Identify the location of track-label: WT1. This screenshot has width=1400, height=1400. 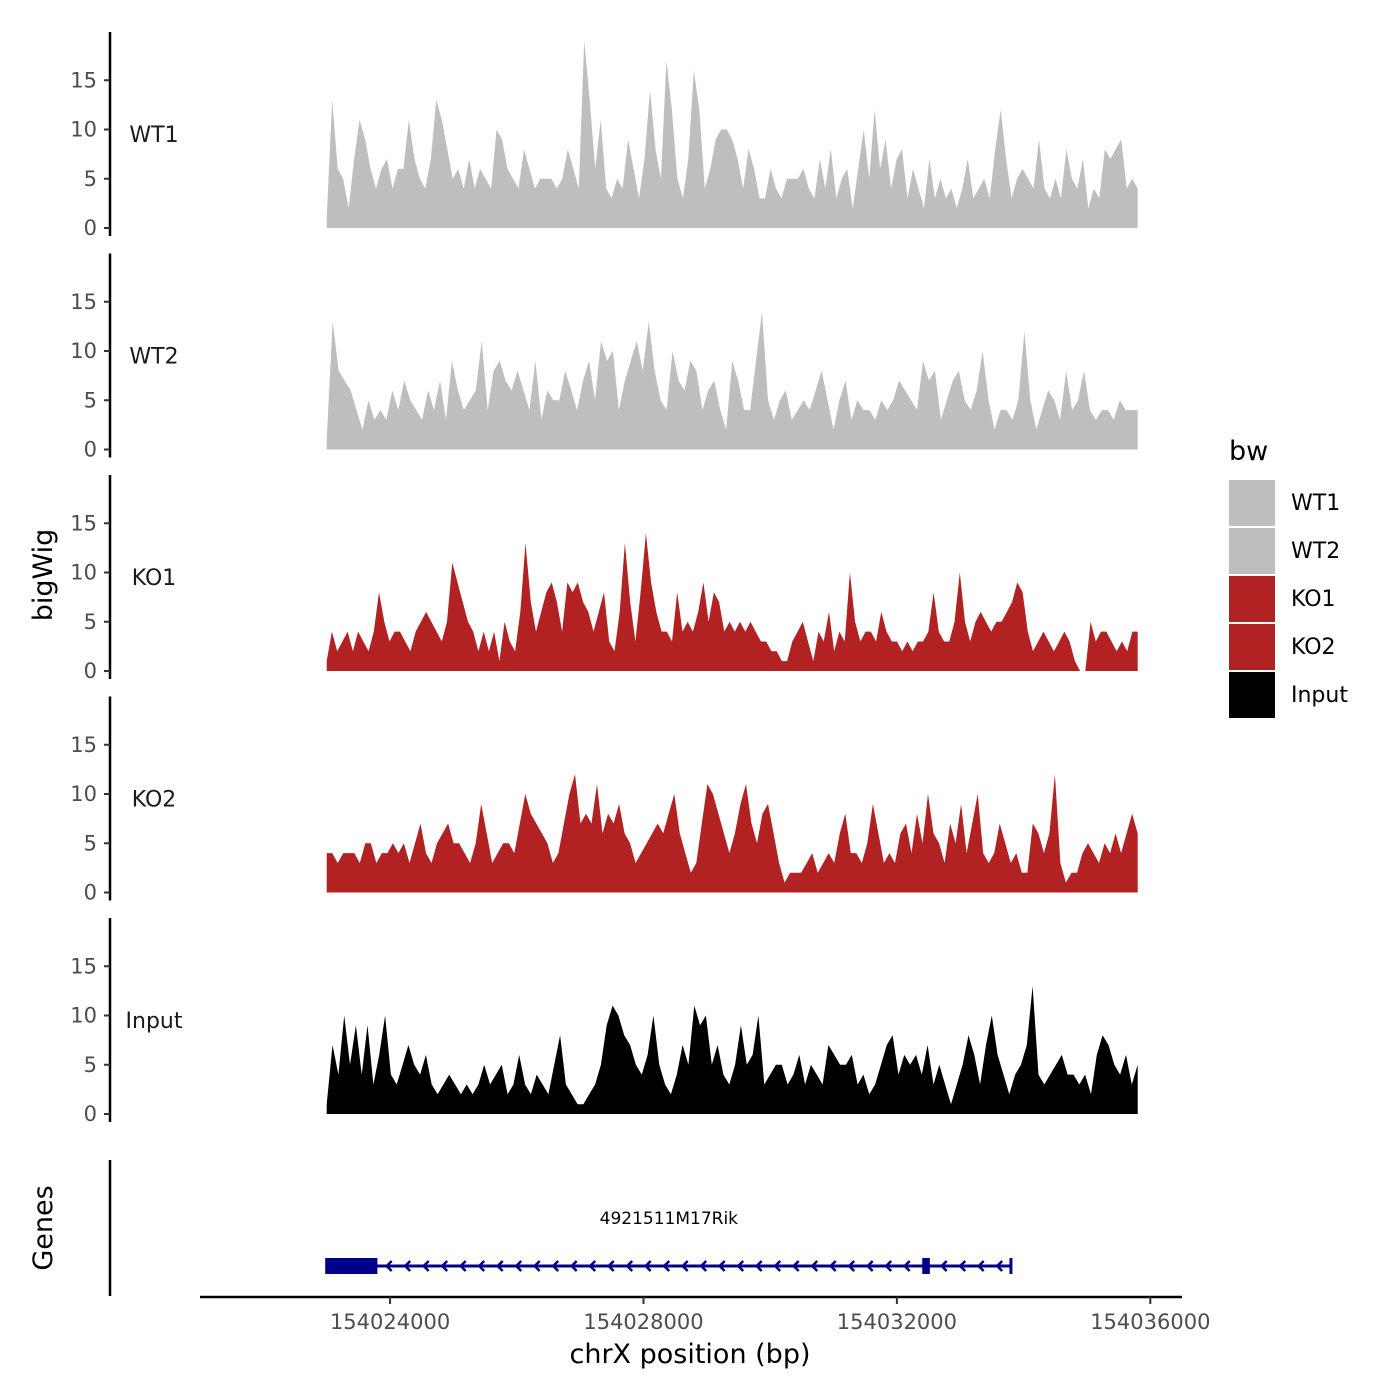
(153, 135).